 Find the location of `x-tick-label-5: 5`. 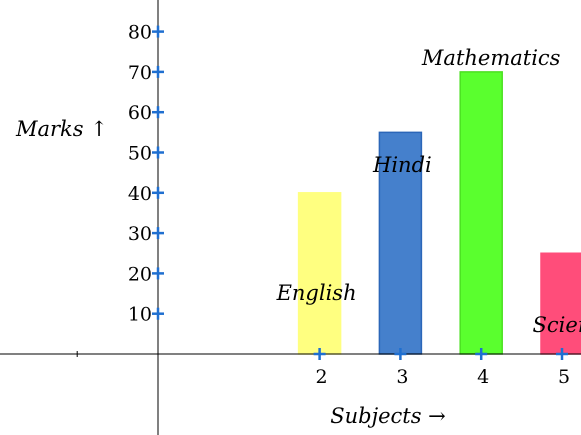

x-tick-label-5: 5 is located at coordinates (564, 377).